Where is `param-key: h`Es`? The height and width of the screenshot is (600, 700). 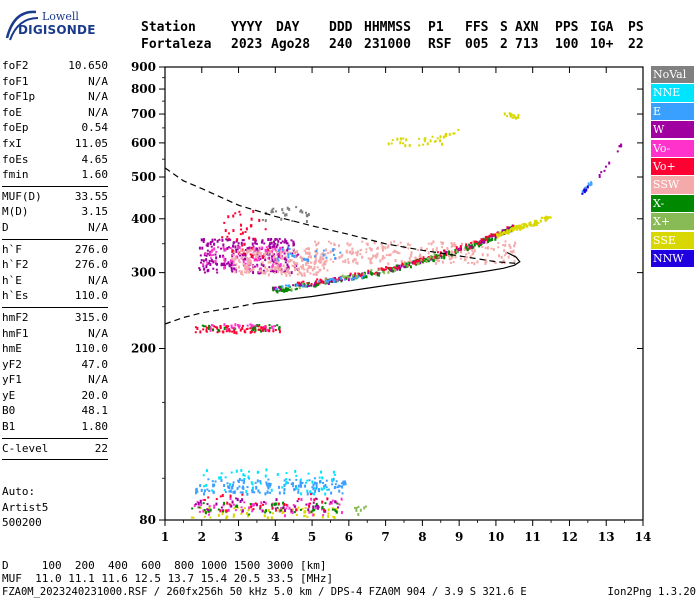 param-key: h`Es is located at coordinates (15, 296).